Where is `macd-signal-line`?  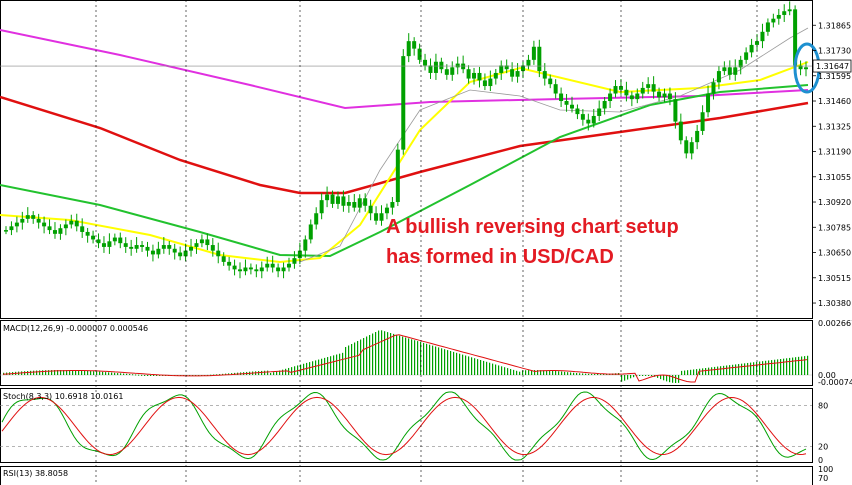 macd-signal-line is located at coordinates (405, 358).